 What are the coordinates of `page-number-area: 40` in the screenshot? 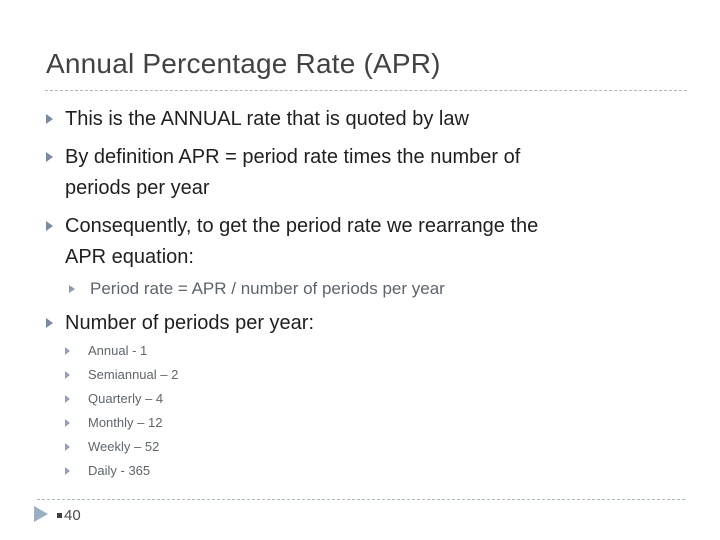 It's located at (69, 515).